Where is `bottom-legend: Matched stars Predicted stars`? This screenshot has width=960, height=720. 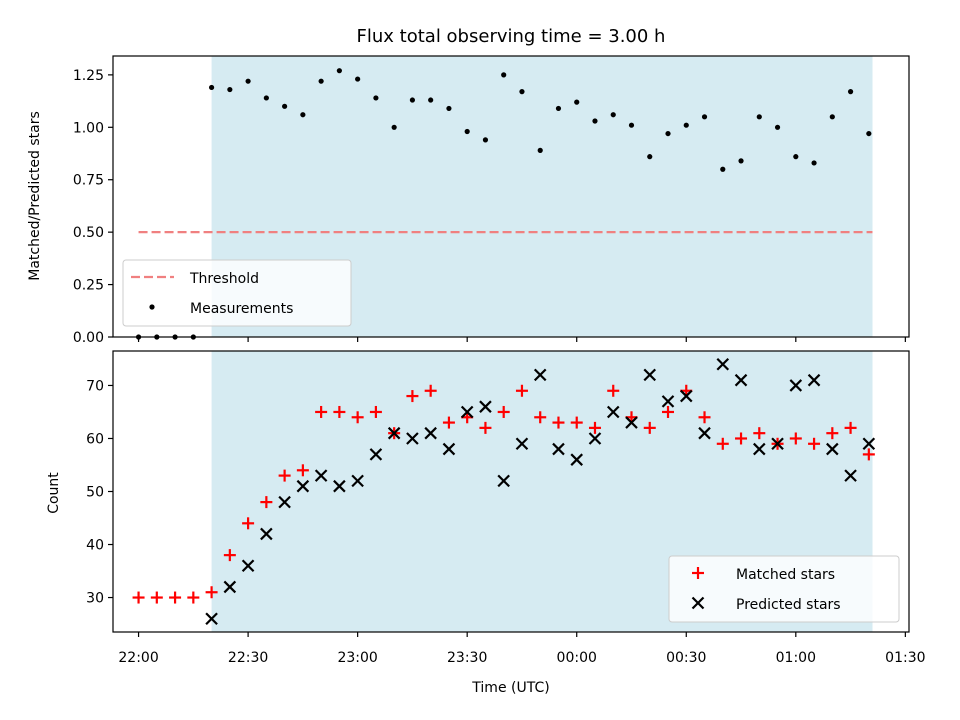 bottom-legend: Matched stars Predicted stars is located at coordinates (784, 589).